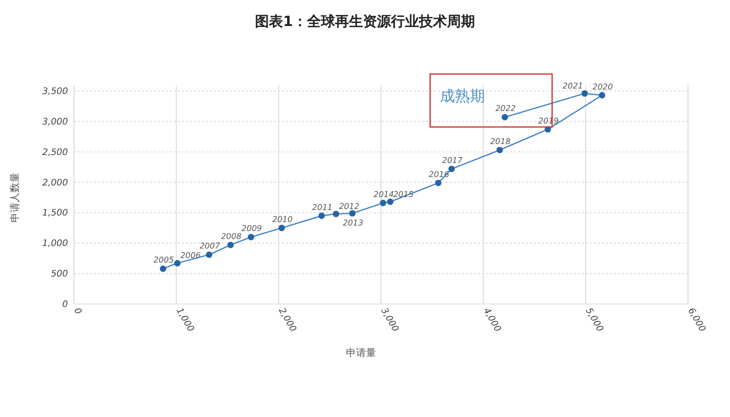 The image size is (730, 417). What do you see at coordinates (55, 213) in the screenshot?
I see `y-tick-label: 1,500` at bounding box center [55, 213].